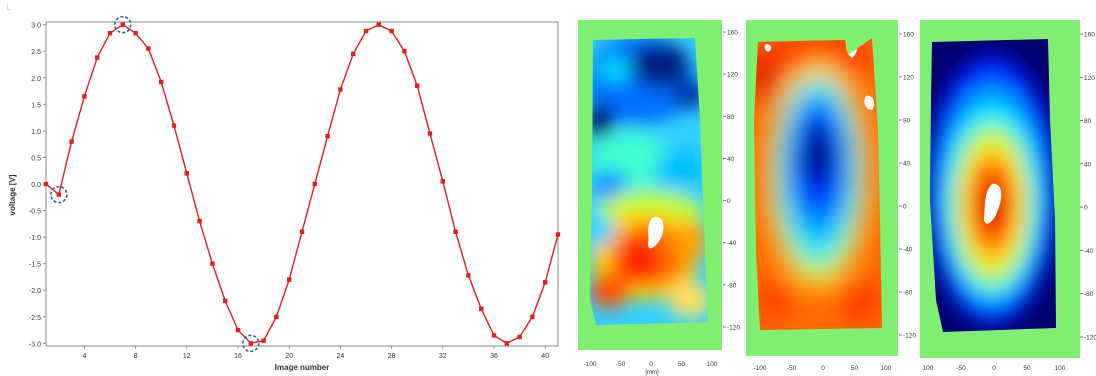 This screenshot has height=376, width=1096. Describe the element at coordinates (36, 158) in the screenshot. I see `y-tick-label: 0.5` at that location.